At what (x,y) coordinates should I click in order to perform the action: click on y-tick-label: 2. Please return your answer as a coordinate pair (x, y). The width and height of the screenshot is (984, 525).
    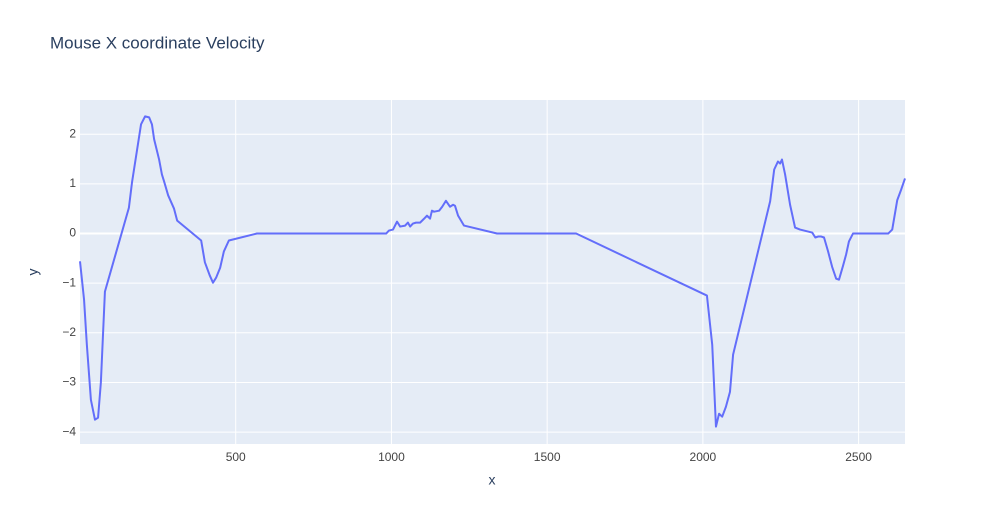
    Looking at the image, I should click on (72, 133).